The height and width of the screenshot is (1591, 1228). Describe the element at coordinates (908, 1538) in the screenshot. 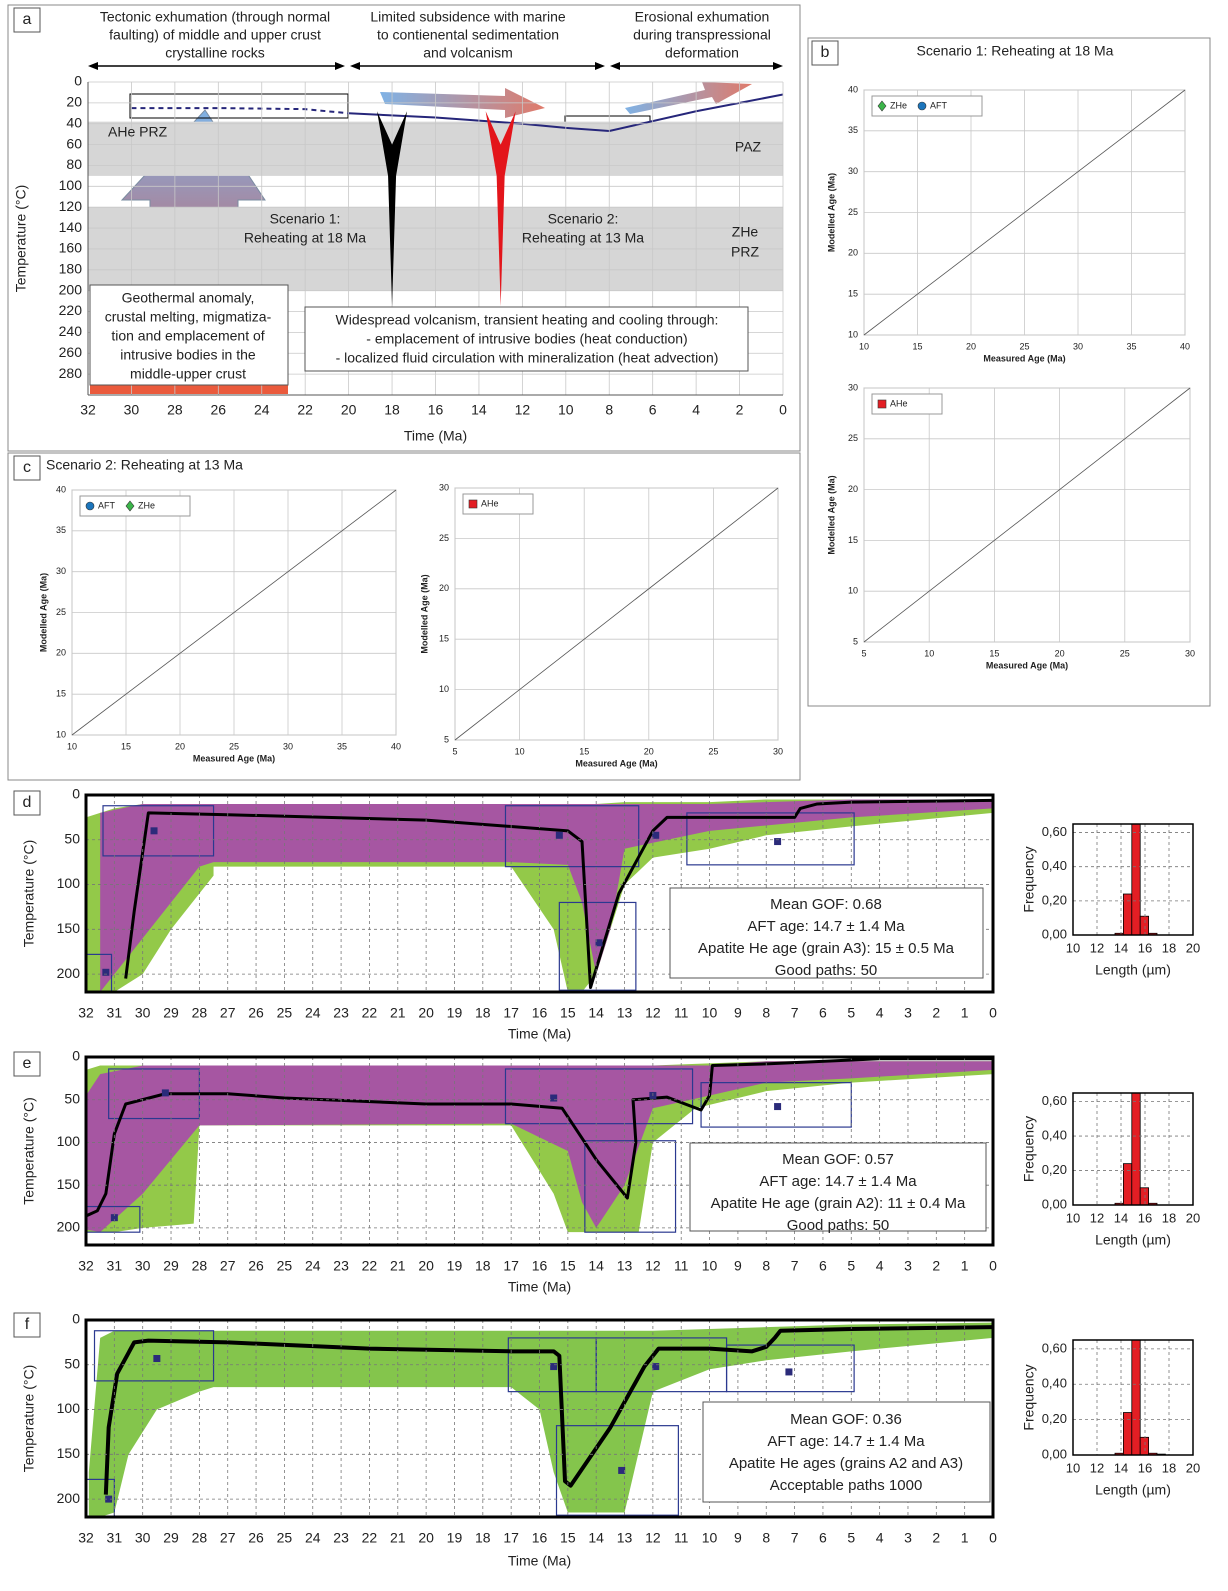

I see `x-tick-label: 3` at that location.